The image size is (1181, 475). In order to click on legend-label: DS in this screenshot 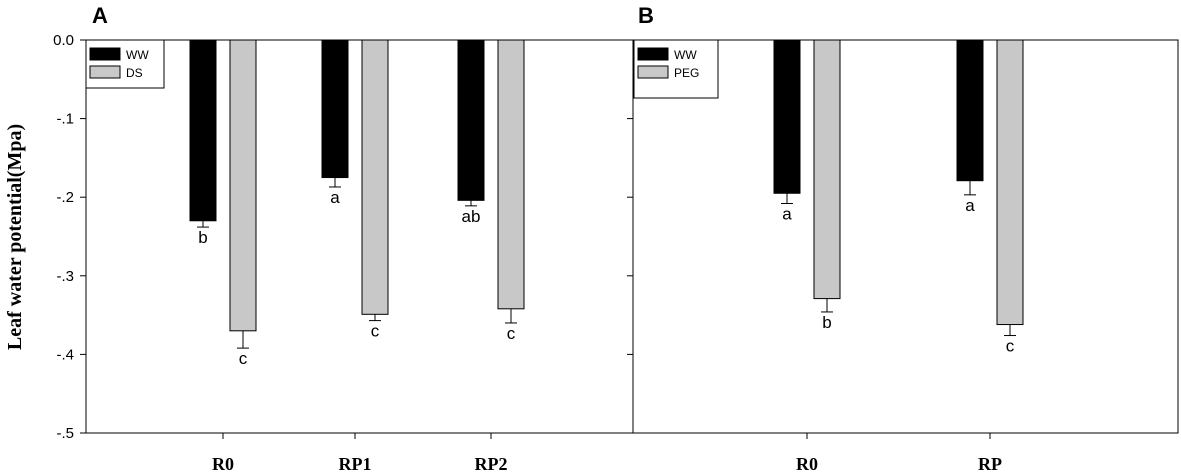, I will do `click(134, 73)`.